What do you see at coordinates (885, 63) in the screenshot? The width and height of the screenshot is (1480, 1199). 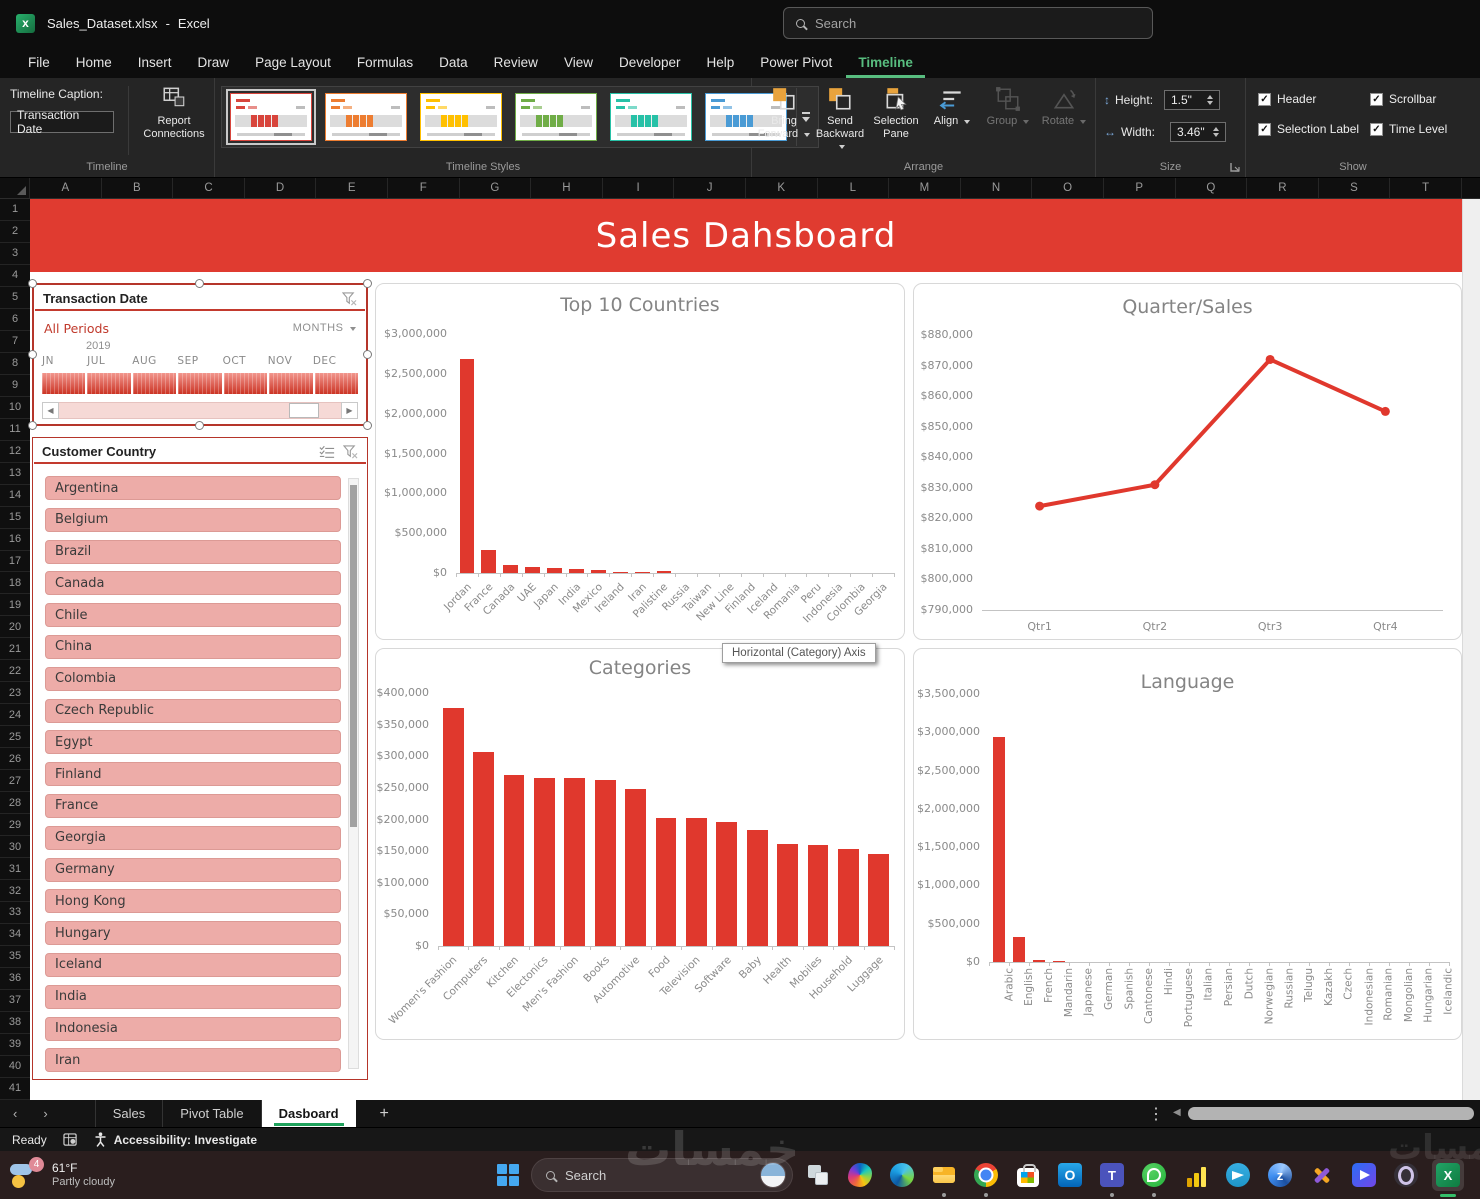 I see `tab-timeline: Timeline` at bounding box center [885, 63].